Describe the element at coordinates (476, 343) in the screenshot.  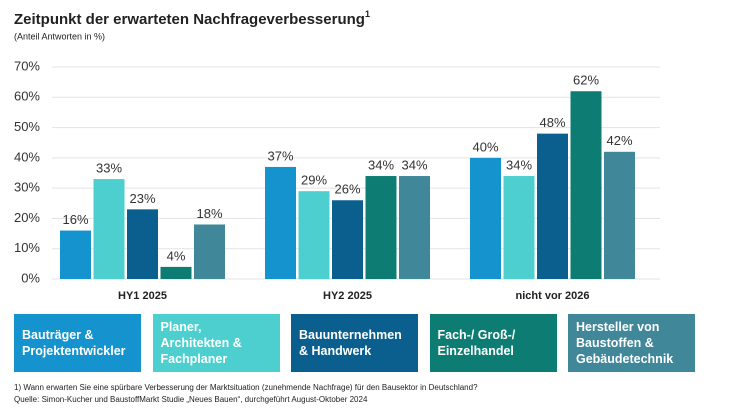
I see `legend-label: Fach-/ Groß-/ Einzelhandel` at that location.